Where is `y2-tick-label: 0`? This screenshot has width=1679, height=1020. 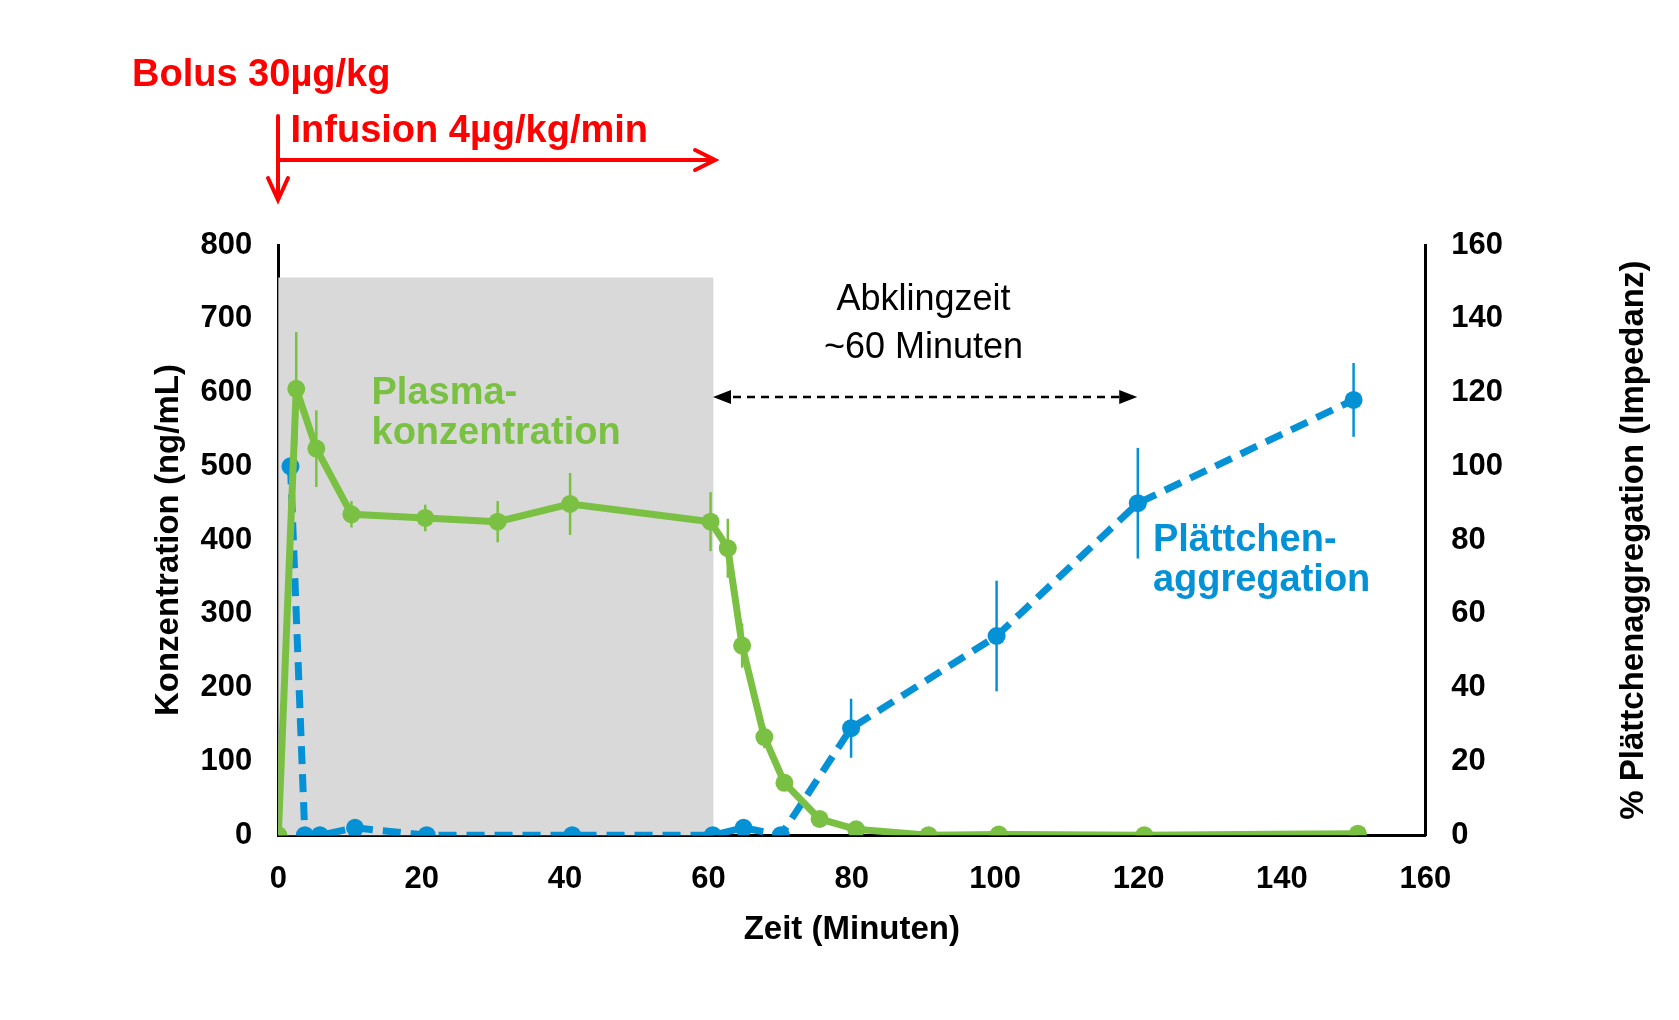 y2-tick-label: 0 is located at coordinates (1460, 833).